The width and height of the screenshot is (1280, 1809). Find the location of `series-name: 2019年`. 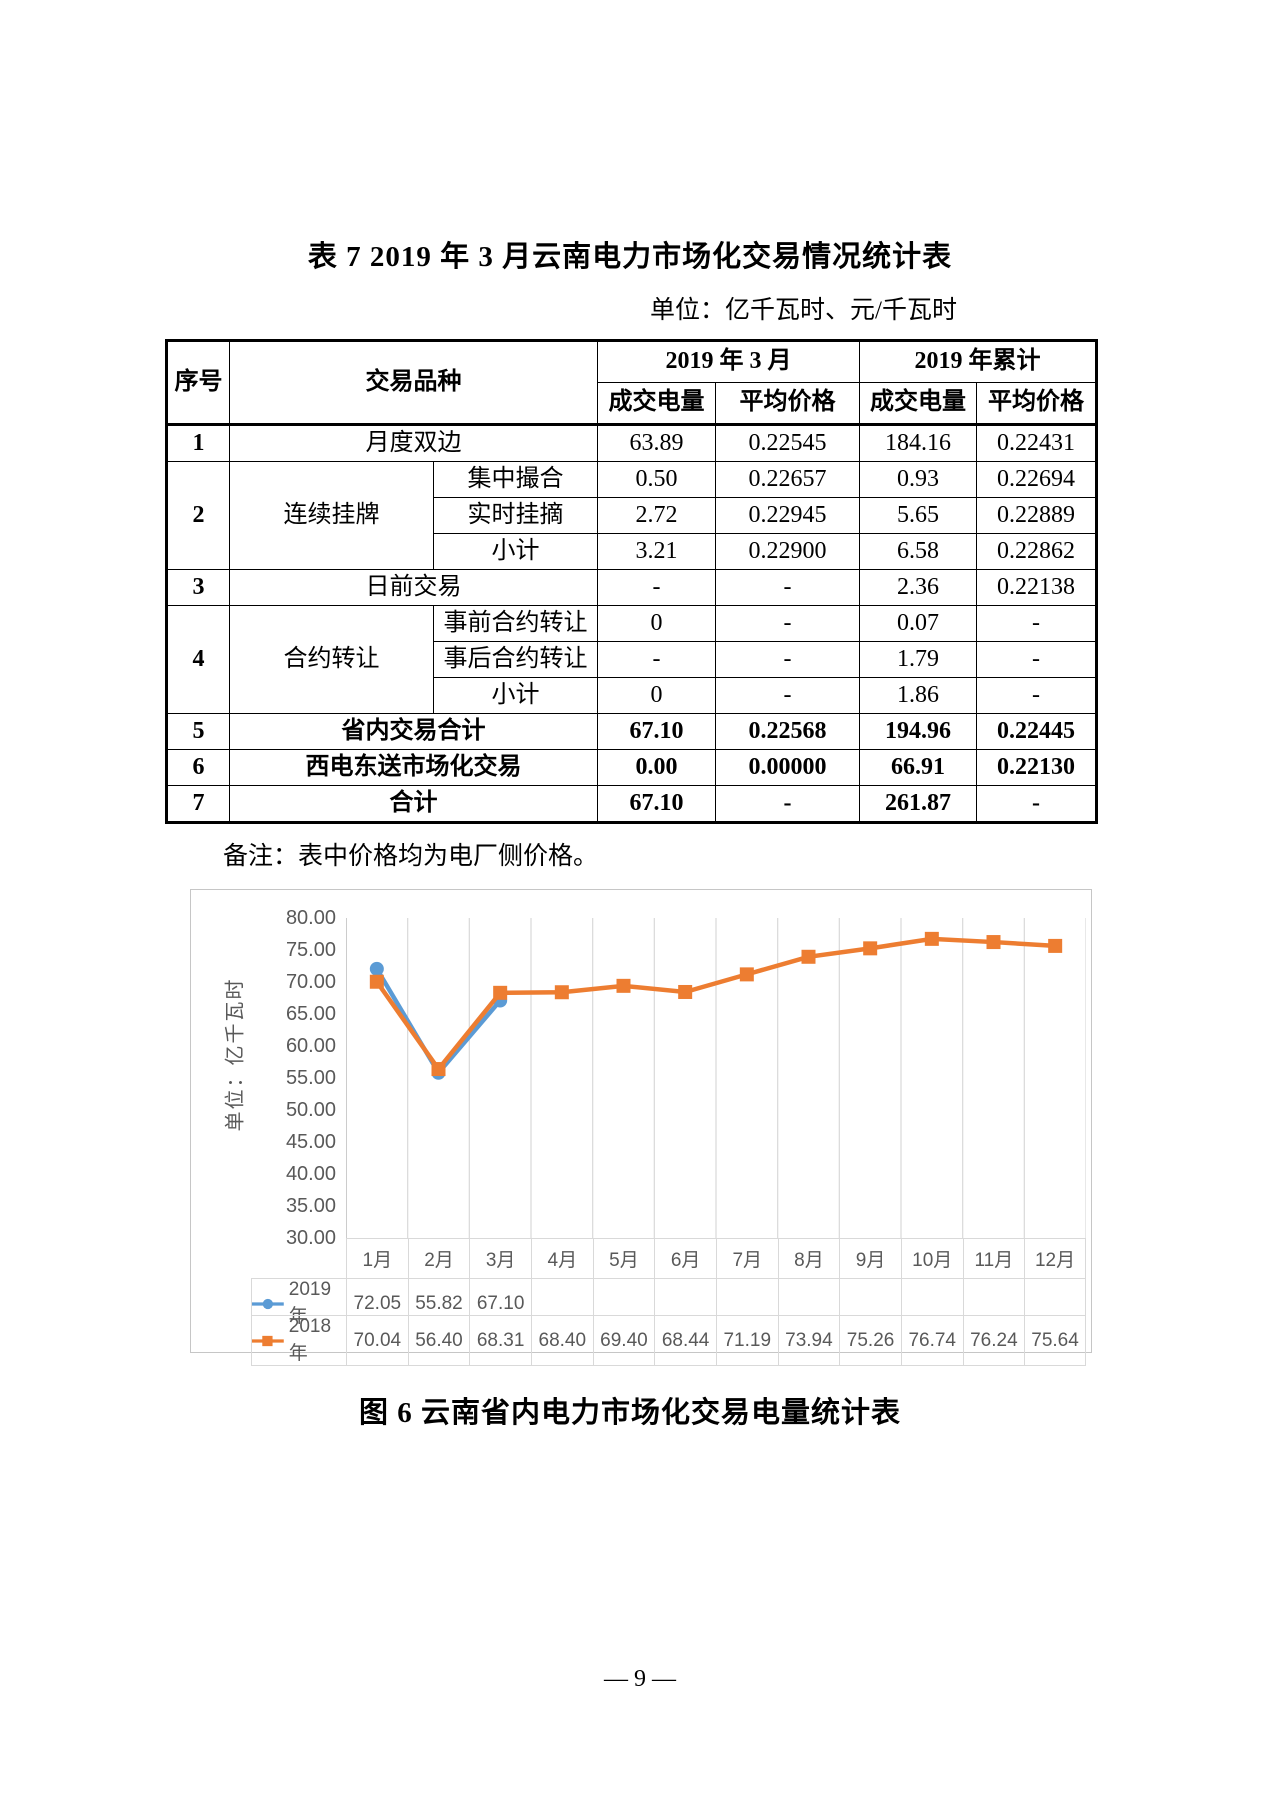

series-name: 2019年 is located at coordinates (310, 1303).